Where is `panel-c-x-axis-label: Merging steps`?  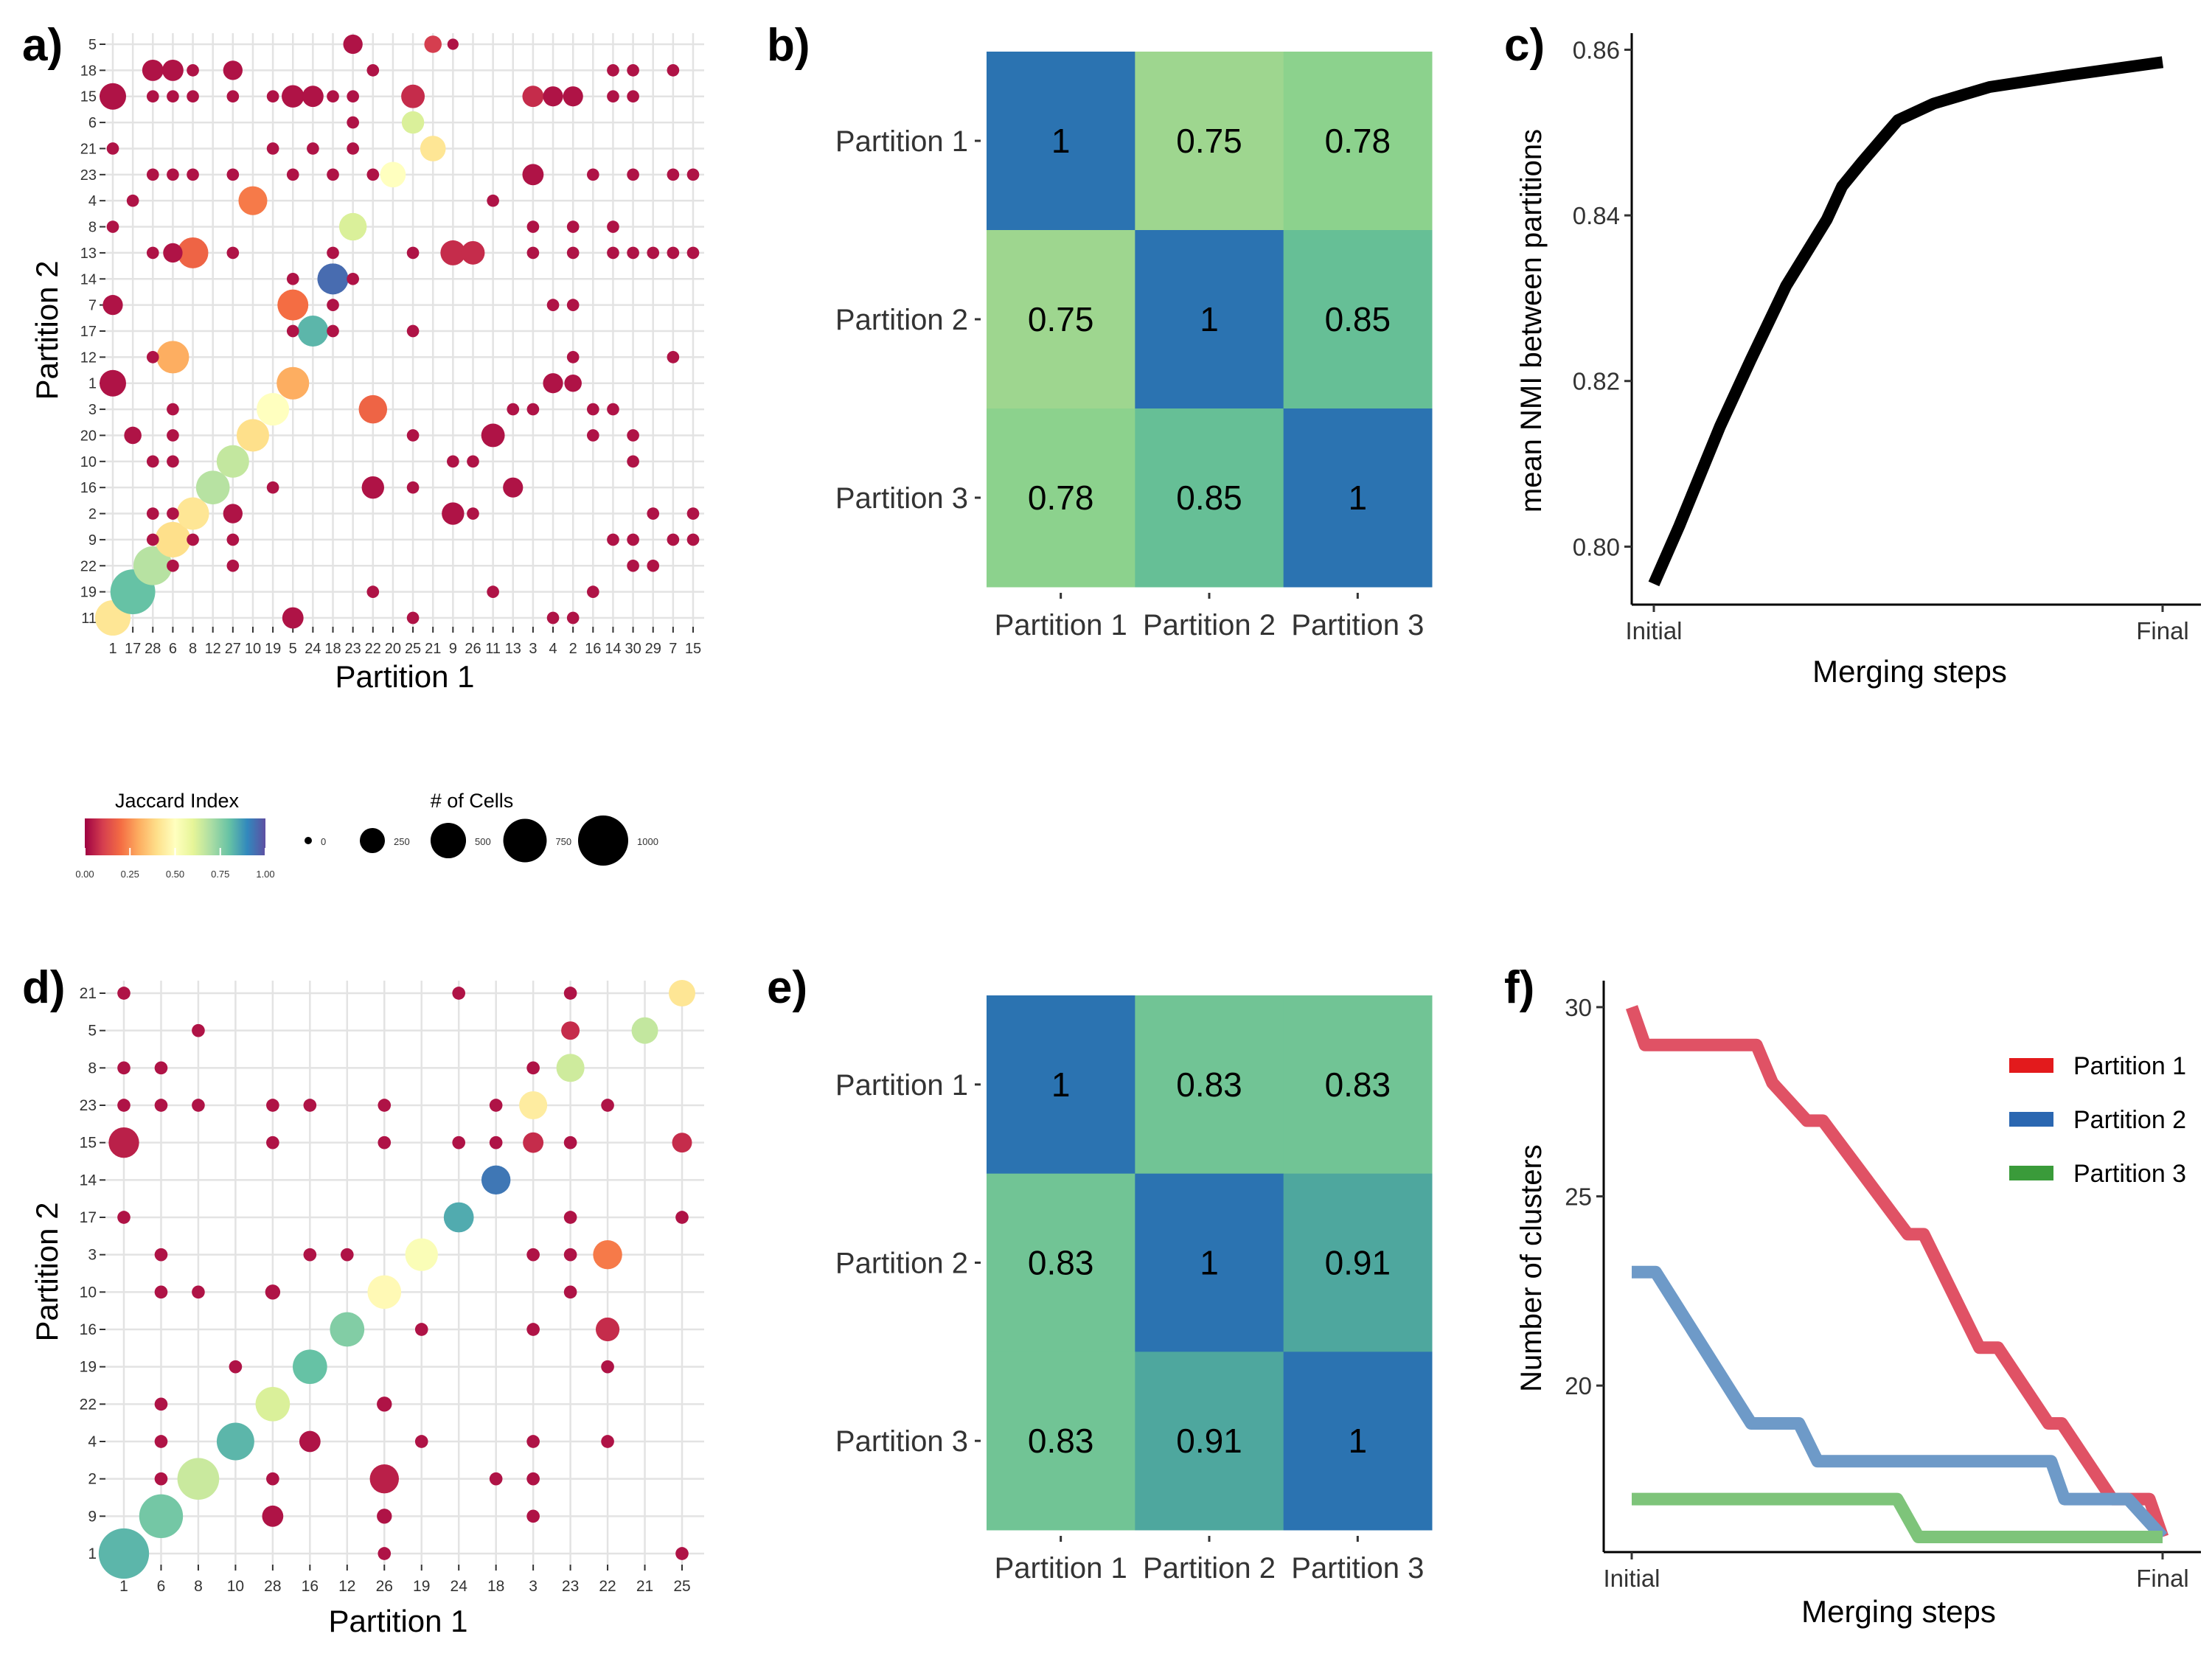 panel-c-x-axis-label: Merging steps is located at coordinates (1909, 671).